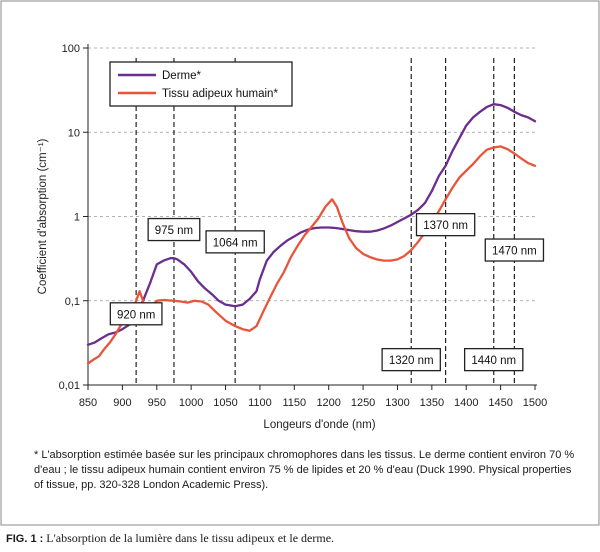  Describe the element at coordinates (397, 403) in the screenshot. I see `x-tick-label: 1300` at that location.